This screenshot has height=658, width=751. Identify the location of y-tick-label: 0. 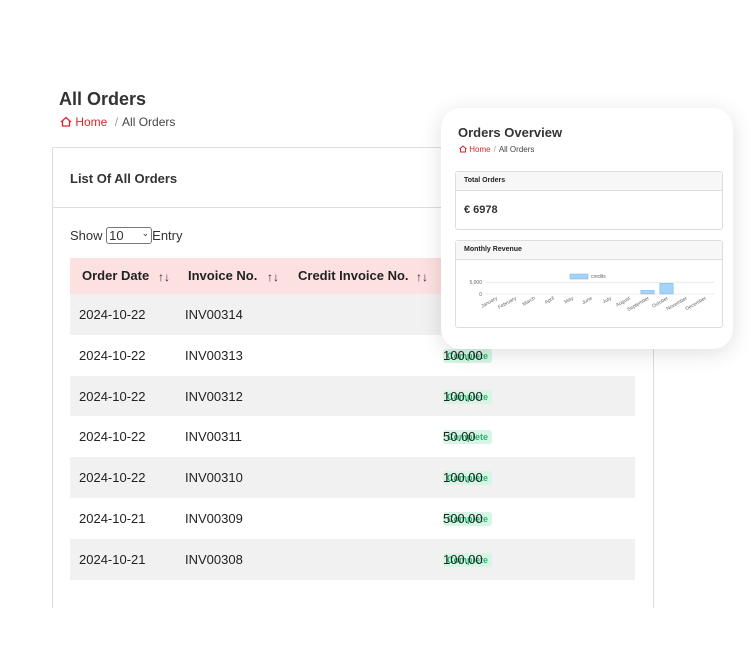
(480, 295).